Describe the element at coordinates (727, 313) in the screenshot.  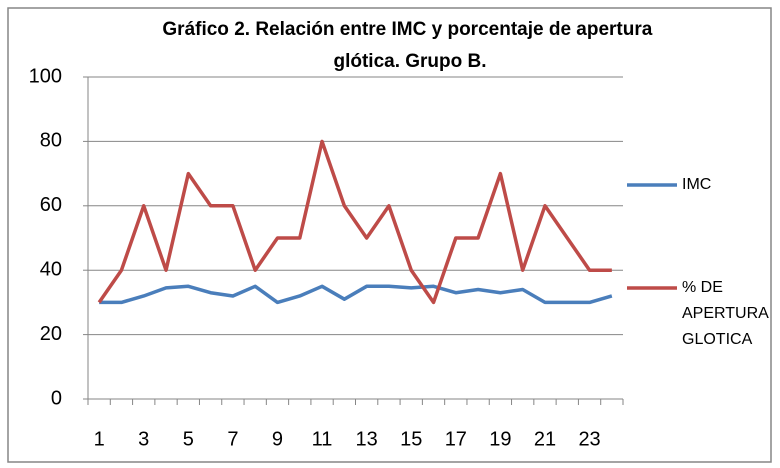
I see `legend-label: % DE APERTURA GLOTICA` at that location.